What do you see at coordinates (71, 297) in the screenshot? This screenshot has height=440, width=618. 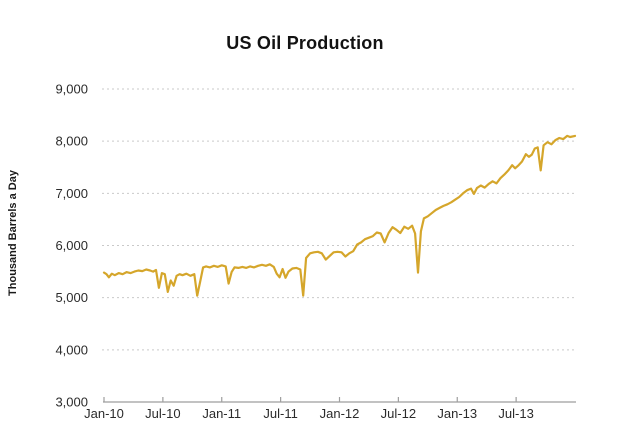 I see `y-tick-label: 5,000` at bounding box center [71, 297].